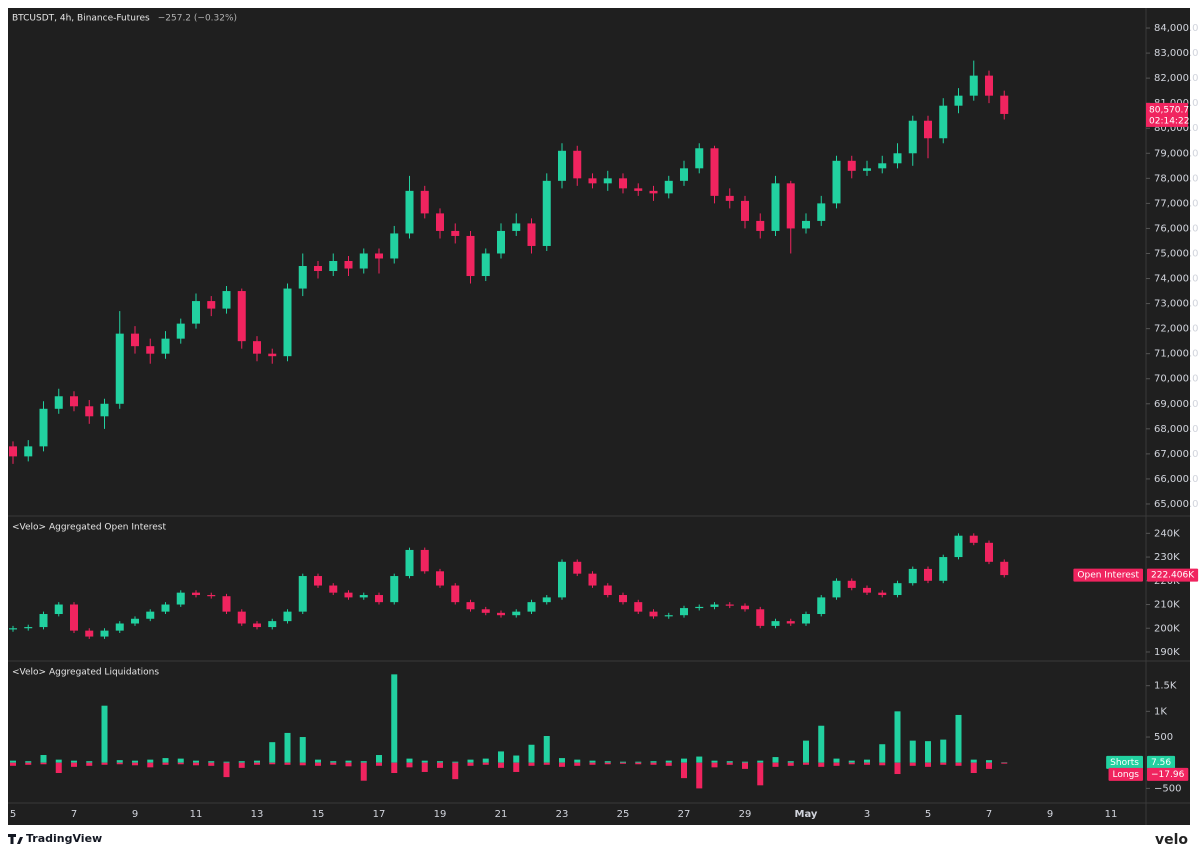 The image size is (1200, 850). What do you see at coordinates (1161, 763) in the screenshot?
I see `last-value-tag-text: 7.56` at bounding box center [1161, 763].